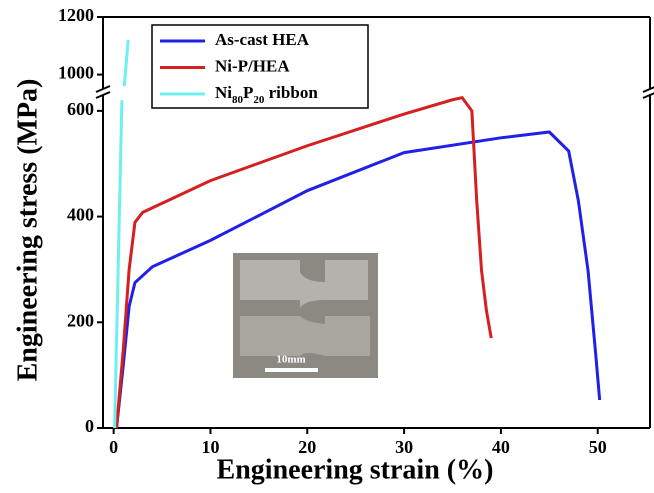  Describe the element at coordinates (252, 65) in the screenshot. I see `legend-label: Ni-P/HEA` at that location.